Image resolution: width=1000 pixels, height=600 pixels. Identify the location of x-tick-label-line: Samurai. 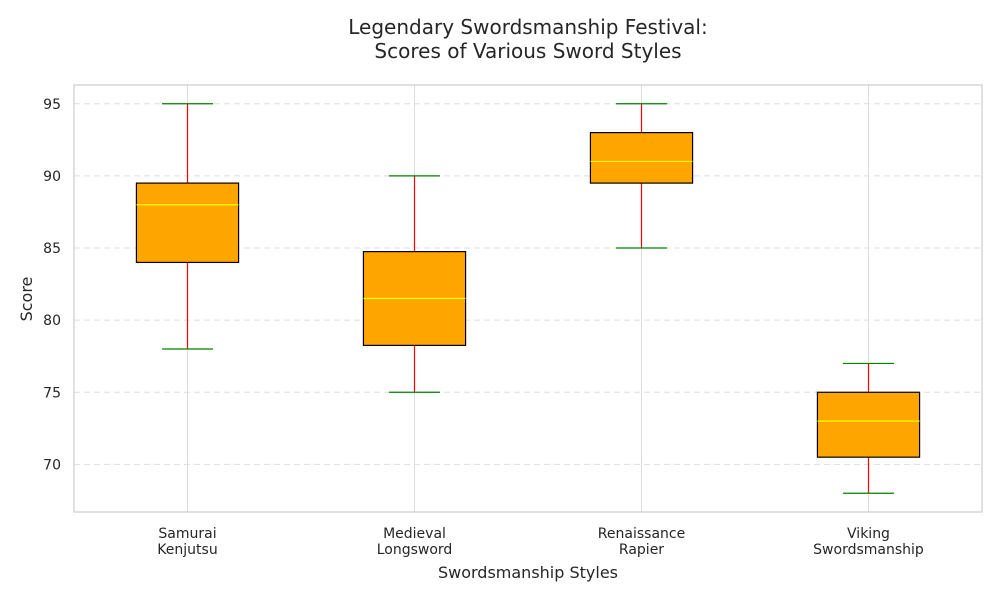
(187, 534).